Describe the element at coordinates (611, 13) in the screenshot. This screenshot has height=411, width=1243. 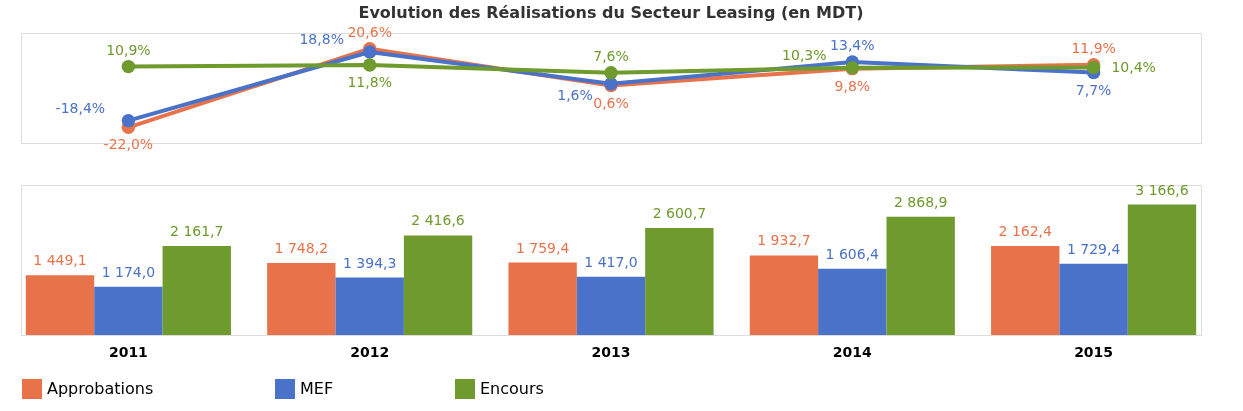
I see `chart-title: Evolution des Réalisations du Secteur Leasing (en MDT)` at that location.